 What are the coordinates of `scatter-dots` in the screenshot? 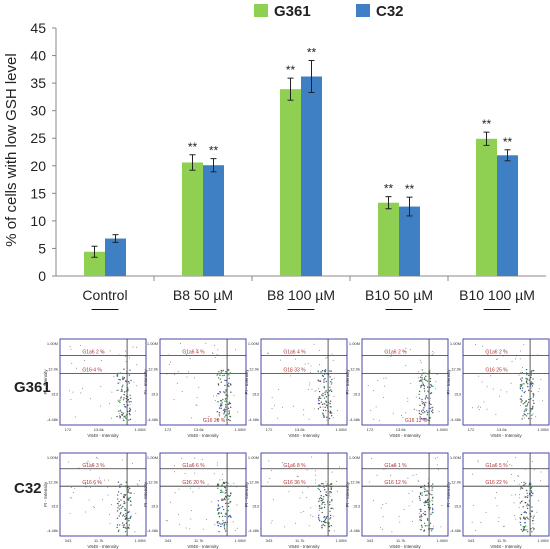 It's located at (202, 382).